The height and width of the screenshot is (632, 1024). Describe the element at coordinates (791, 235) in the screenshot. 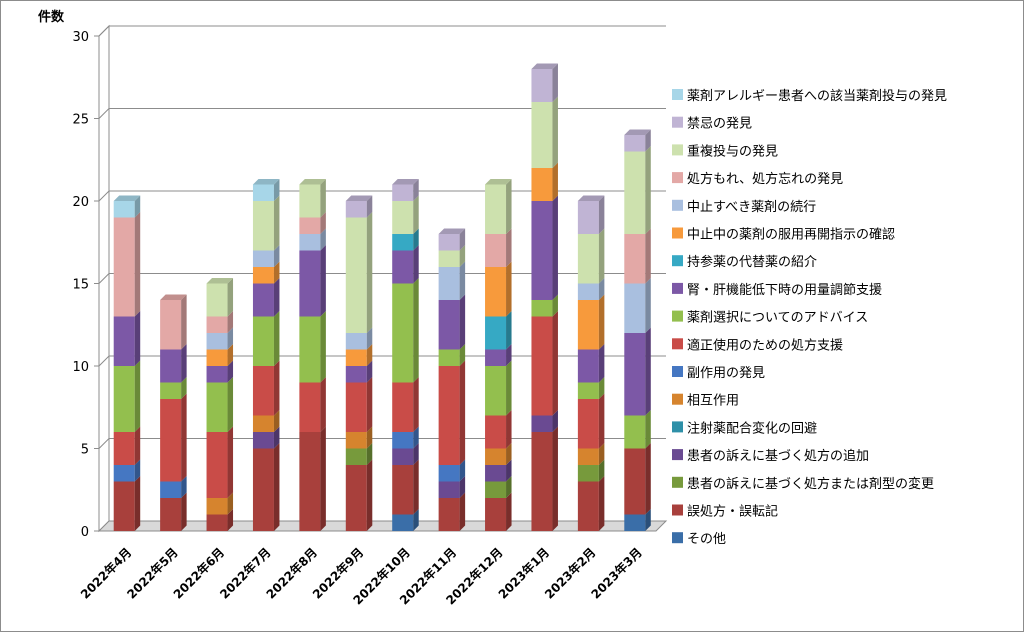

I see `legend-label: 中止中の薬剤の服用再開指示の確認` at that location.